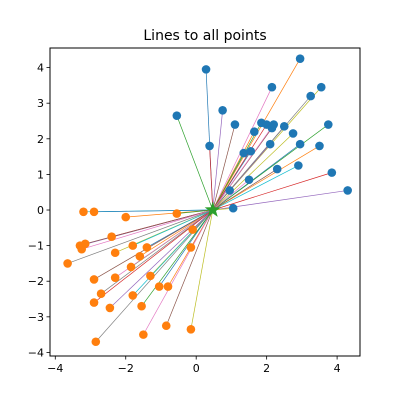  I want to click on y-tick-label: 3, so click(40, 103).